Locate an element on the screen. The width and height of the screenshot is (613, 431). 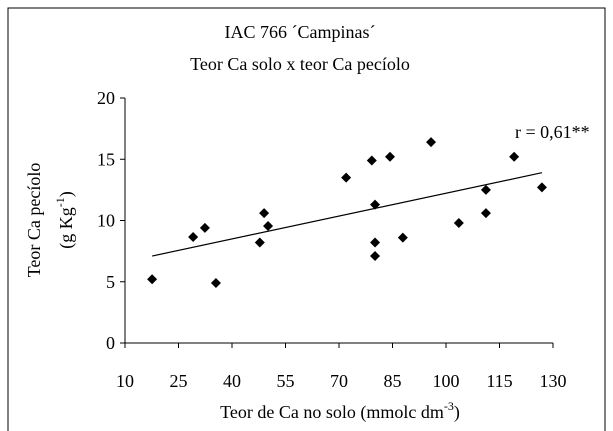
y-axis-label-unit: (g Kg-1) is located at coordinates (65, 220).